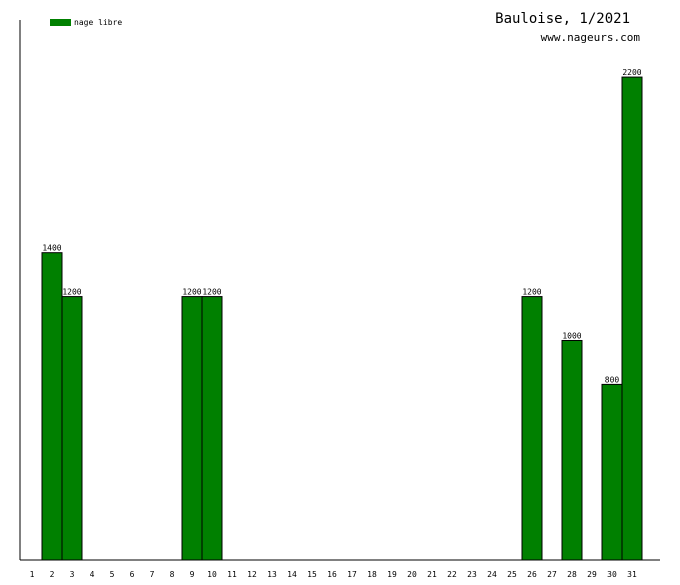 Image resolution: width=680 pixels, height=585 pixels. Describe the element at coordinates (452, 574) in the screenshot. I see `x-tick-label: 22` at that location.